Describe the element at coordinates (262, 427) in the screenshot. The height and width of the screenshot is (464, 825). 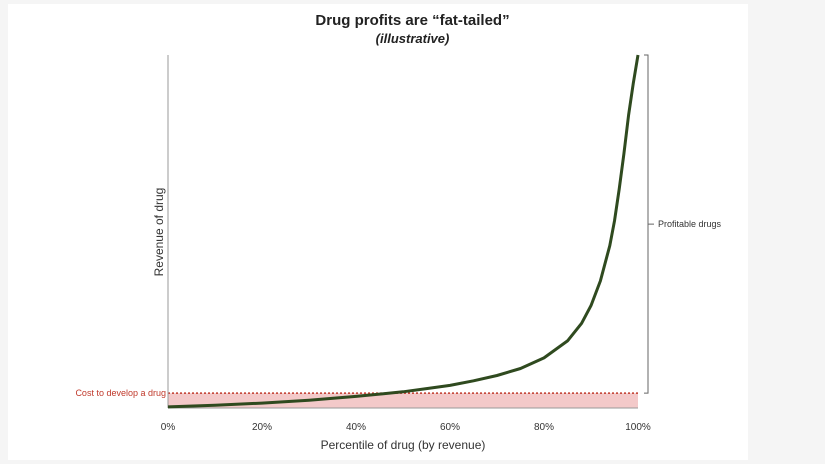
I see `x-tick-label: 20%` at that location.